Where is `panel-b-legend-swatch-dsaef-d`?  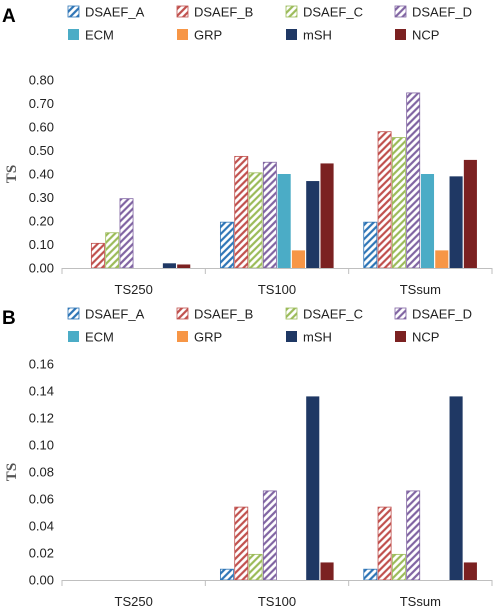 panel-b-legend-swatch-dsaef-d is located at coordinates (400, 313).